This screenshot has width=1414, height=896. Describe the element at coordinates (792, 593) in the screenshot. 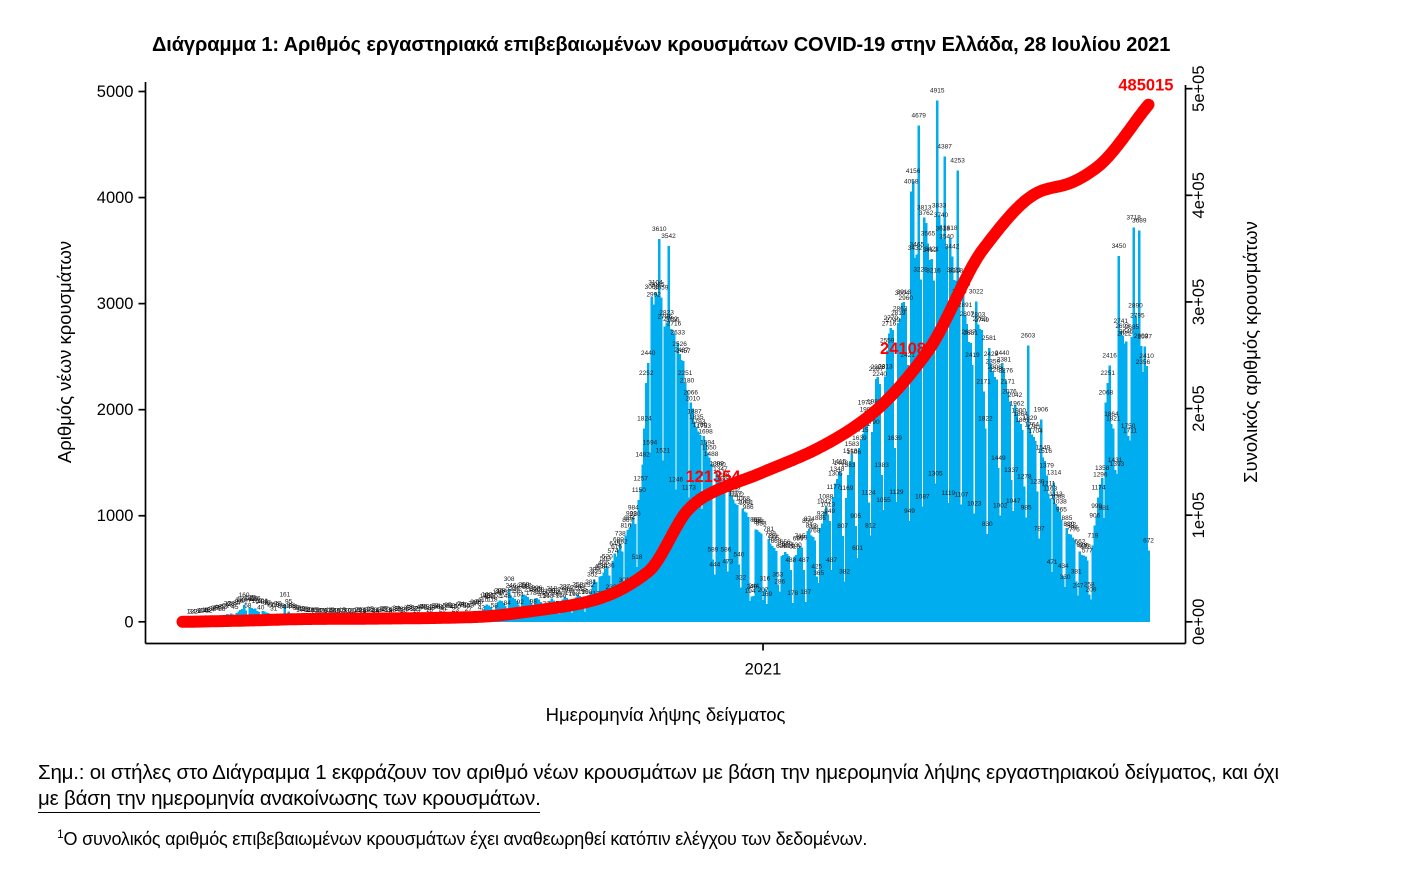

I see `bar-label: 178` at that location.